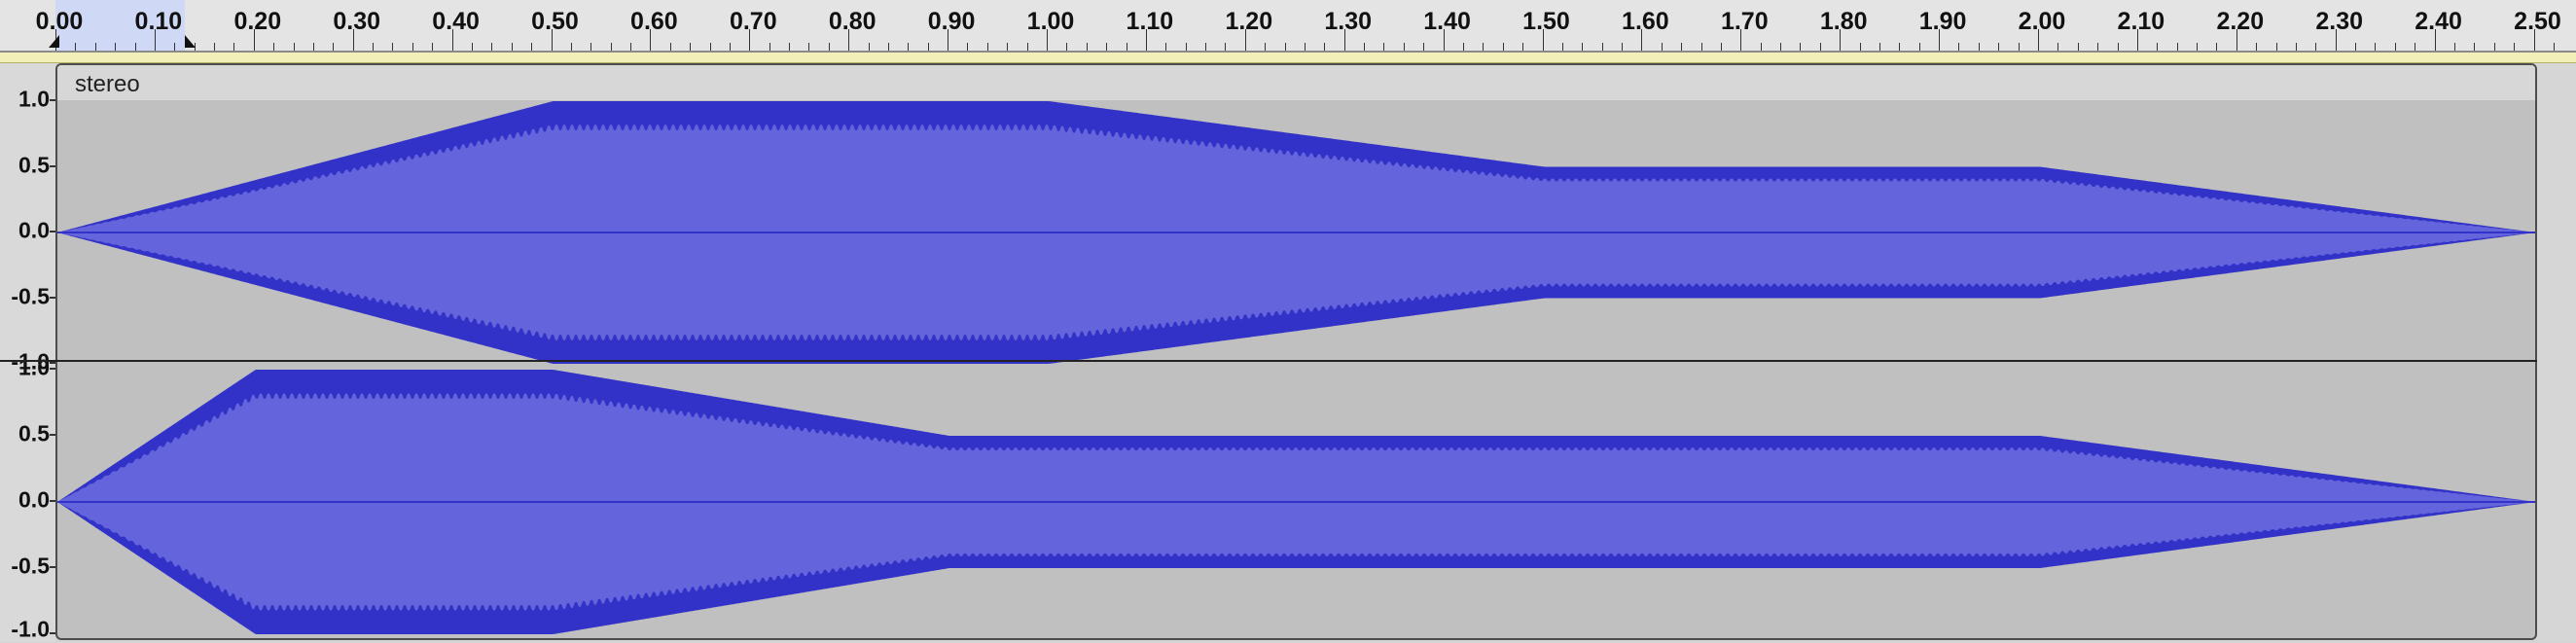 This screenshot has width=2576, height=643. I want to click on track-right-margin, so click(2556, 352).